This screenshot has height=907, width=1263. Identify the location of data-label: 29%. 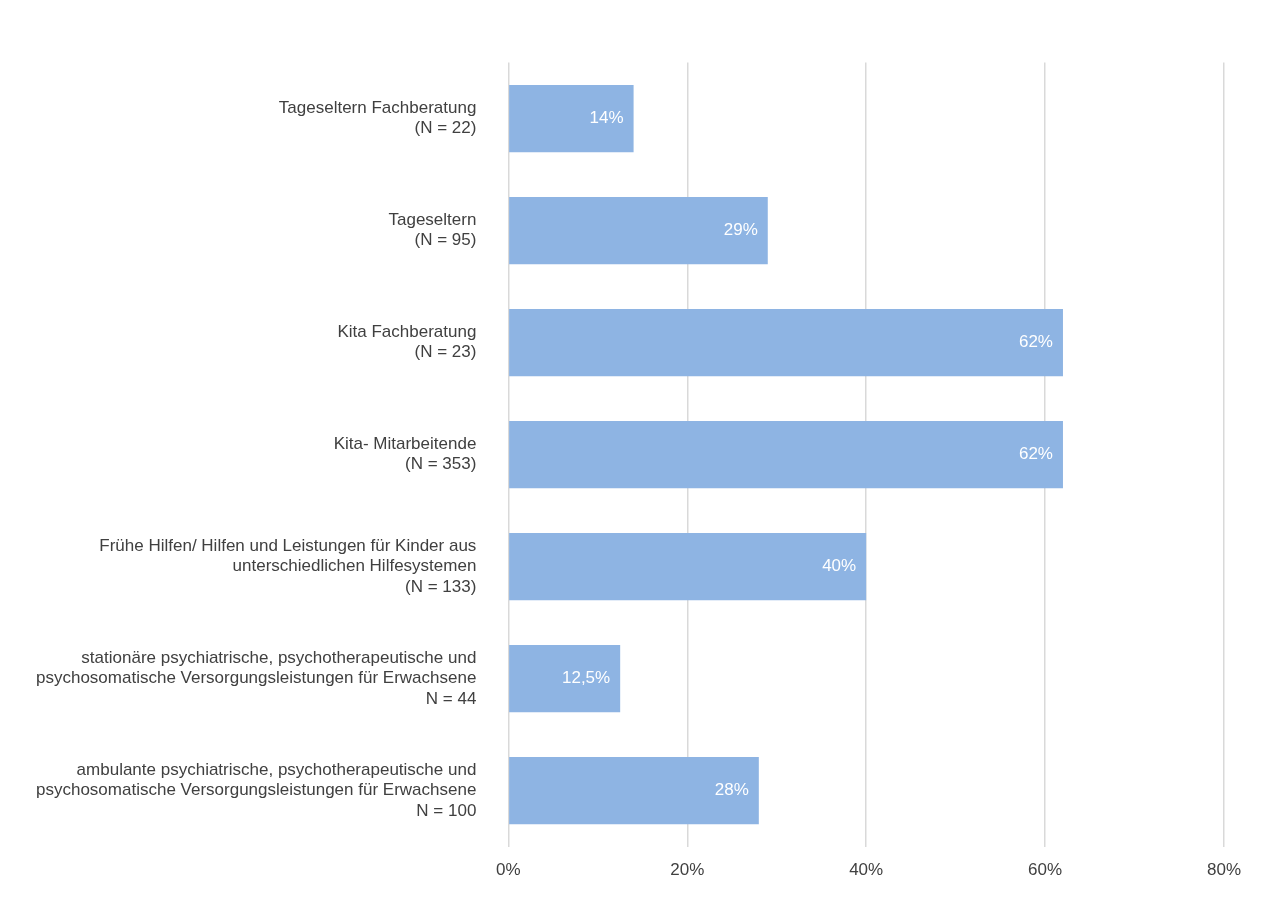
(740, 230).